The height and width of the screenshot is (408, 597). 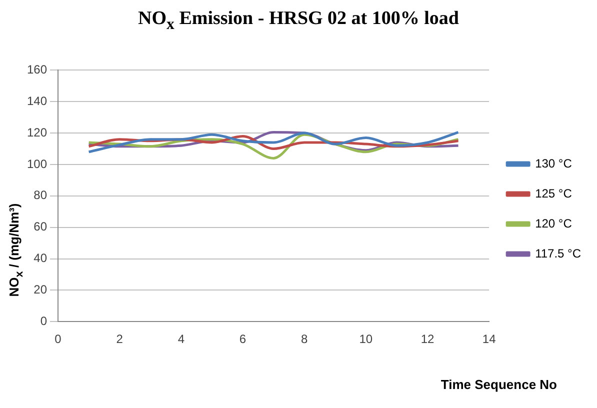 I want to click on y-tick-label: 100, so click(x=37, y=163).